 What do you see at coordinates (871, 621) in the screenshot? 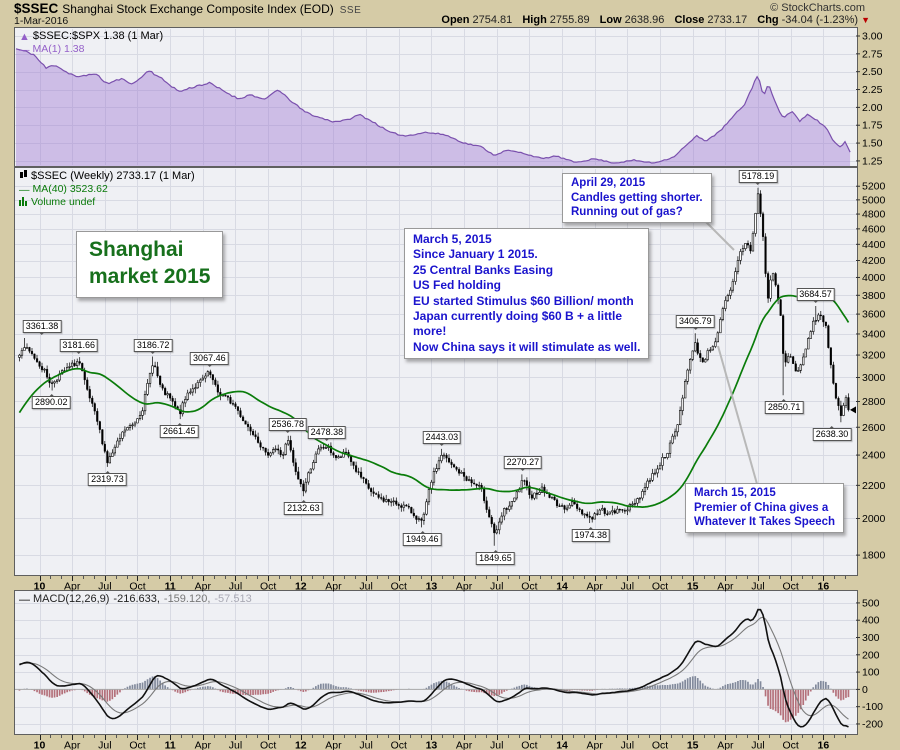
I see `svg-text: 400` at bounding box center [871, 621].